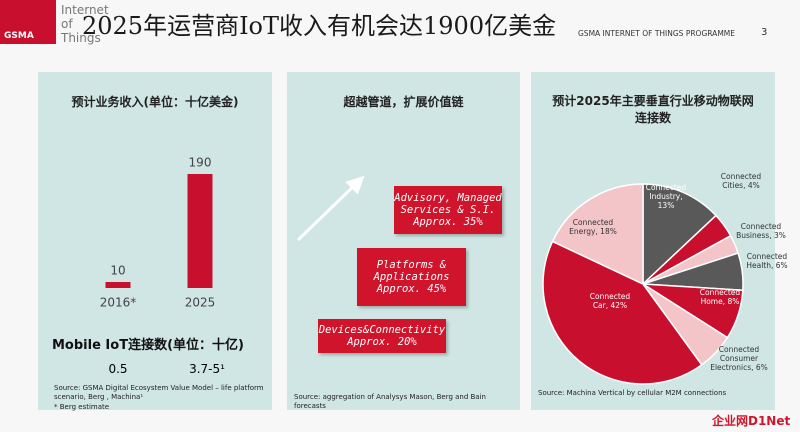 The image size is (800, 432). I want to click on slice-label: Connected Health, 6%, so click(767, 261).